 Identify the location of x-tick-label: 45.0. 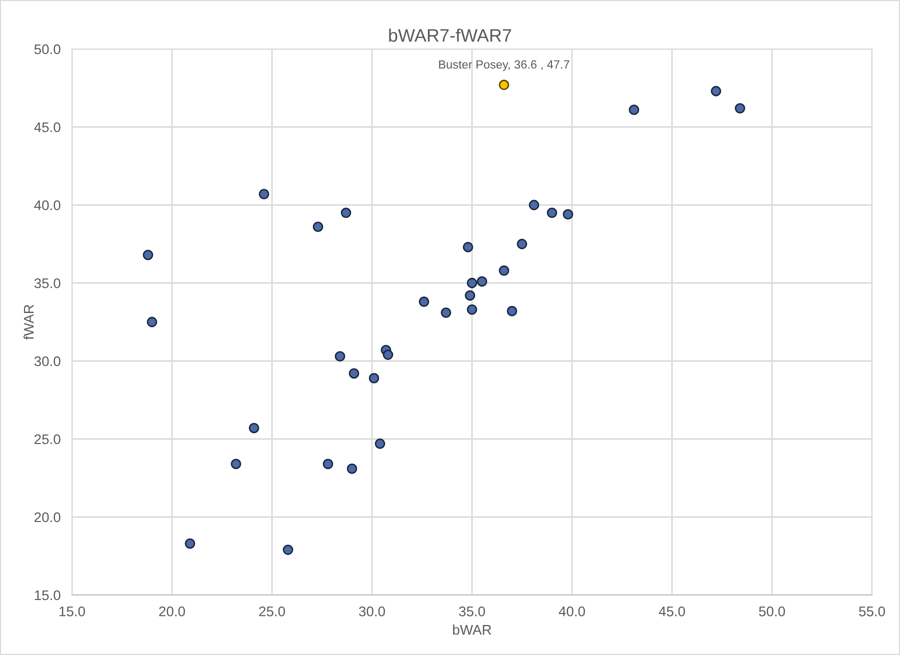
(671, 611).